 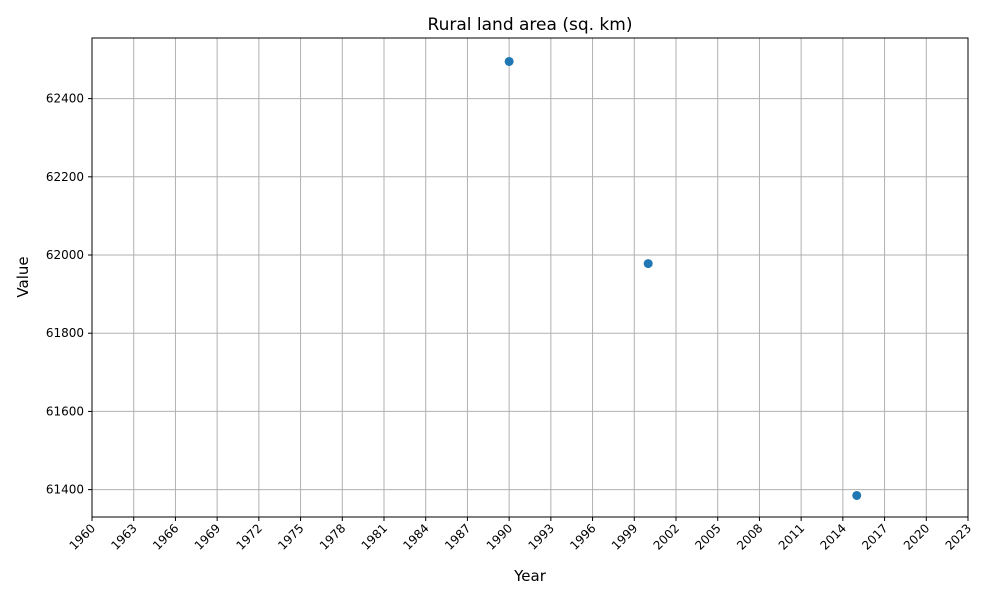 What do you see at coordinates (530, 25) in the screenshot?
I see `chart-title: Rural land area (sq. km)` at bounding box center [530, 25].